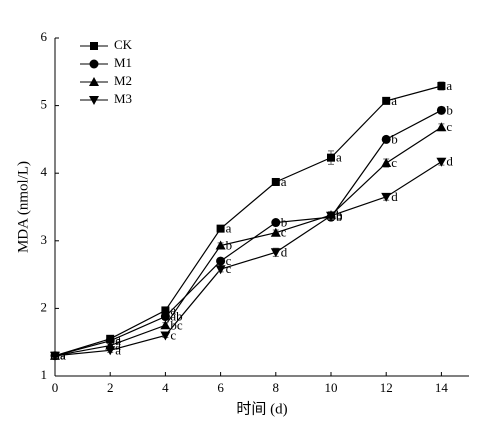 The height and width of the screenshot is (442, 484). I want to click on x-tick-label: 14, so click(442, 387).